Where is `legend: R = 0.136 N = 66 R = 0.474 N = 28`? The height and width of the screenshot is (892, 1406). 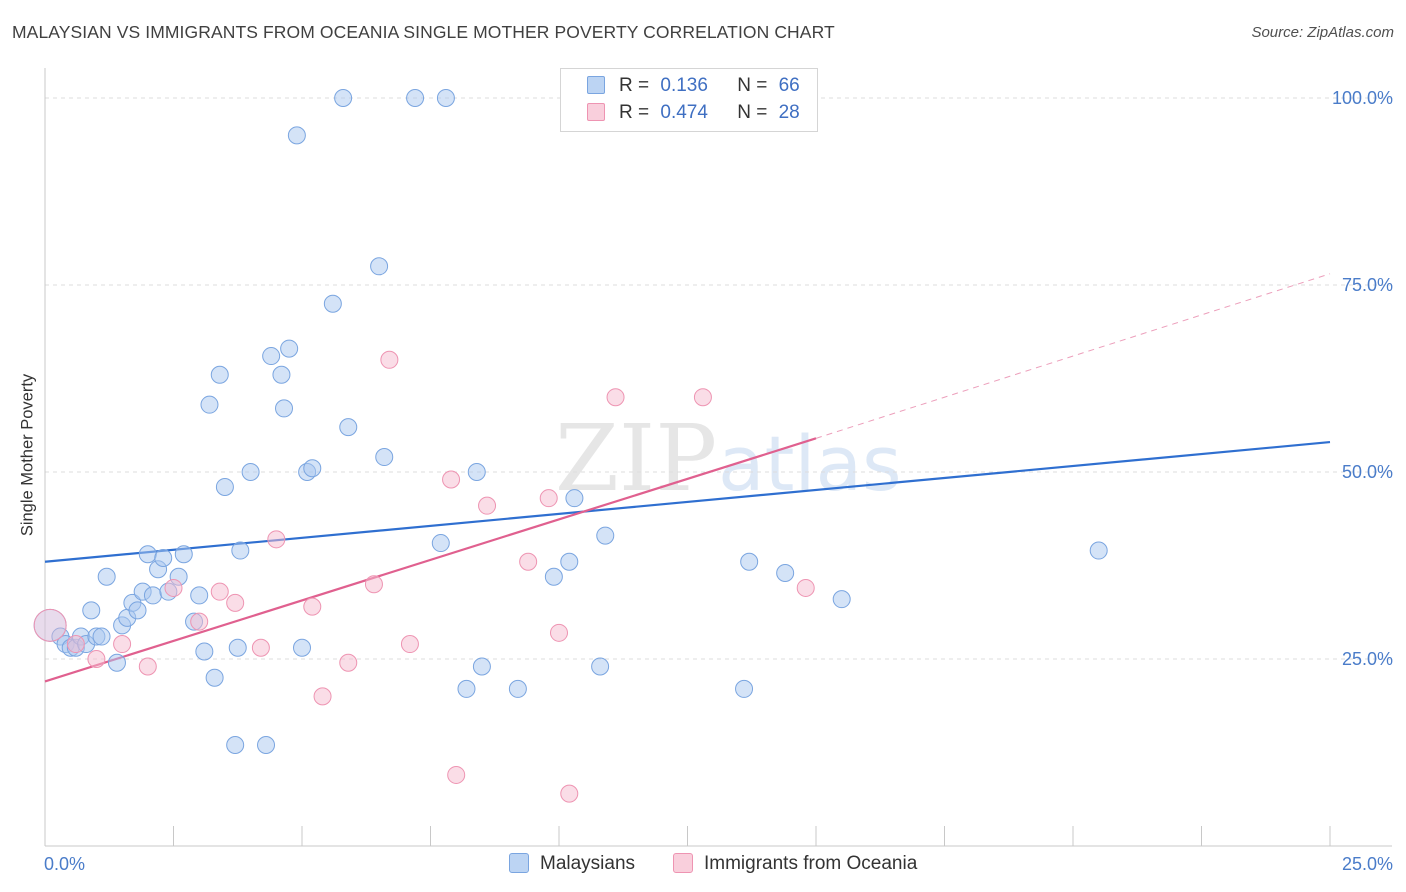 legend: R = 0.136 N = 66 R = 0.474 N = 28 is located at coordinates (689, 100).